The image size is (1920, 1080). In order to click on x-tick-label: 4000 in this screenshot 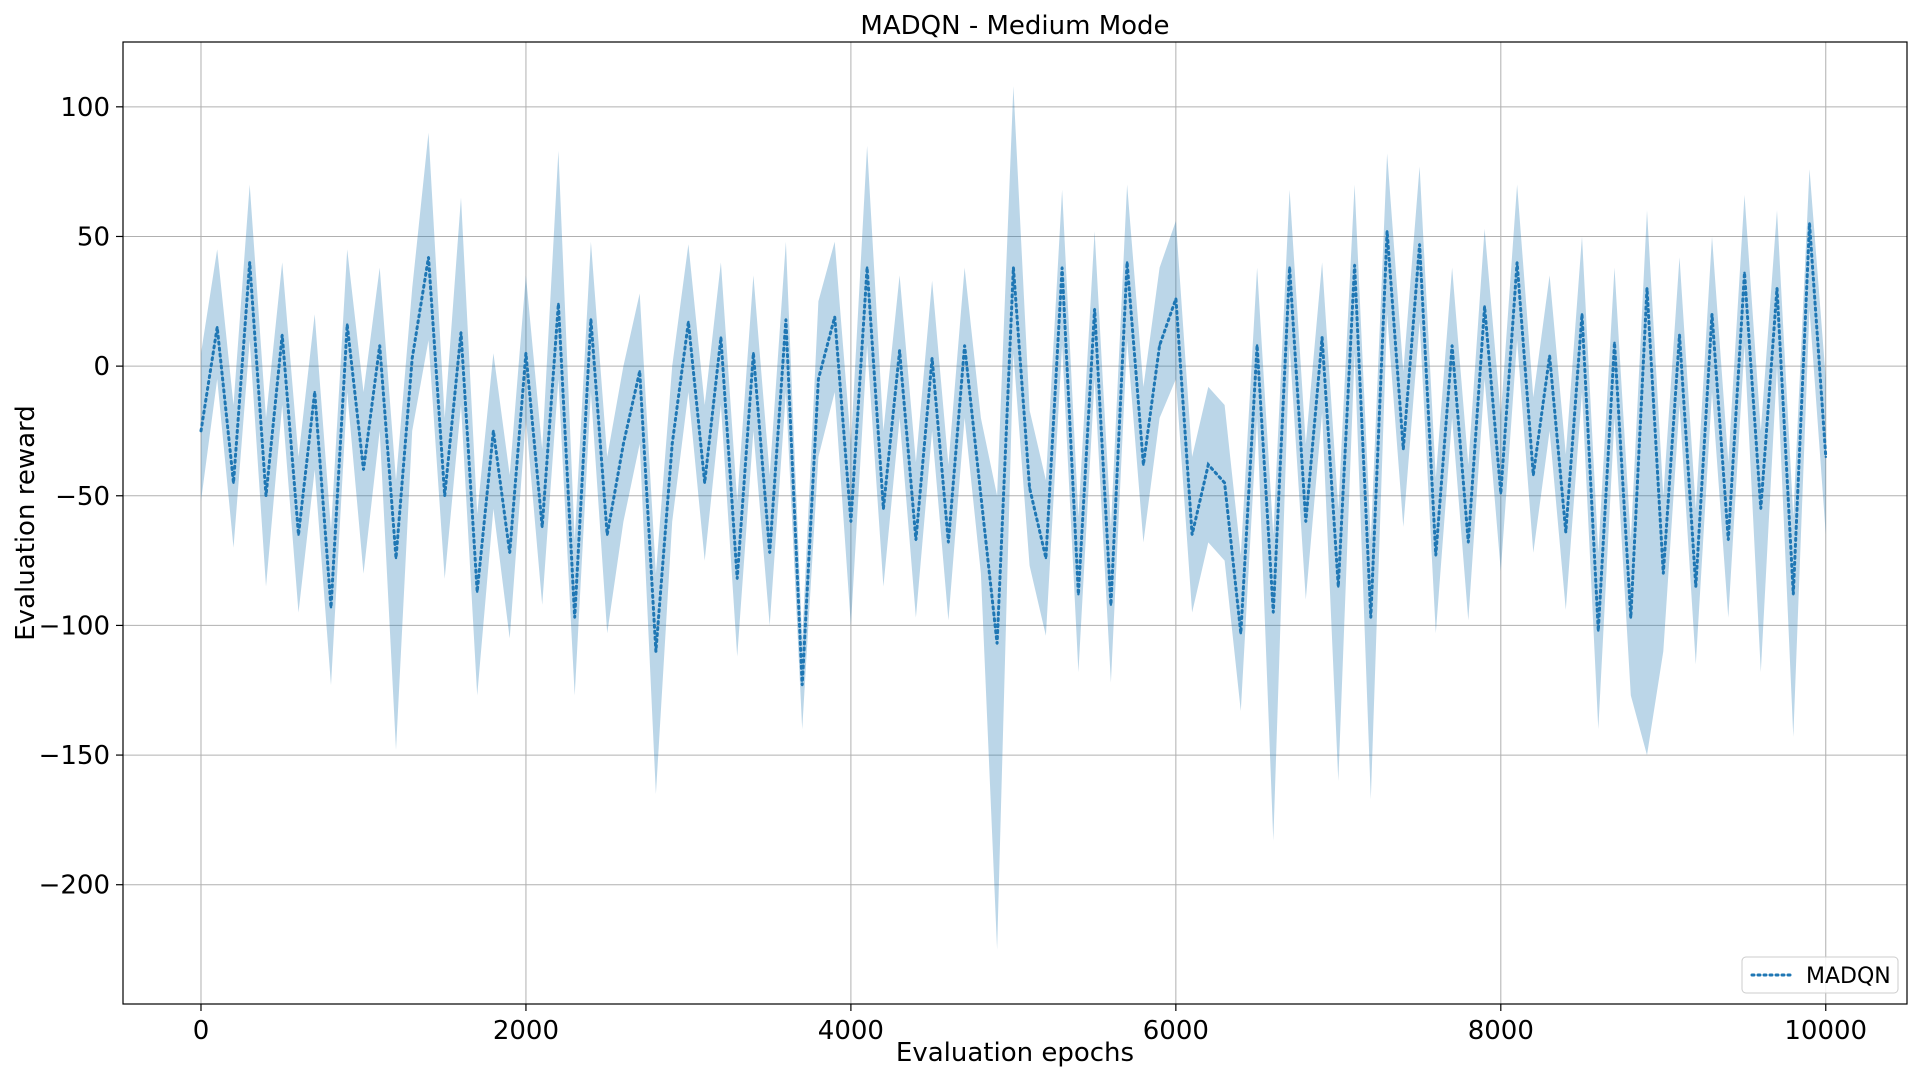, I will do `click(851, 1031)`.